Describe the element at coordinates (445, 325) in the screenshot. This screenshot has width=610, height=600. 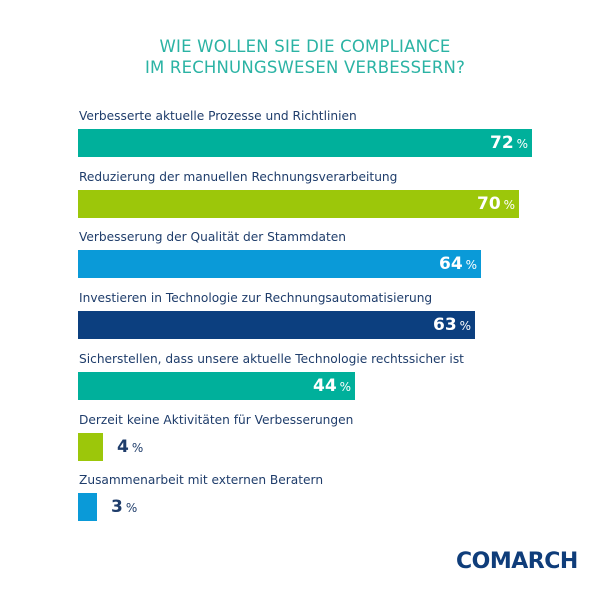
I see `bar-value-number: 63` at that location.